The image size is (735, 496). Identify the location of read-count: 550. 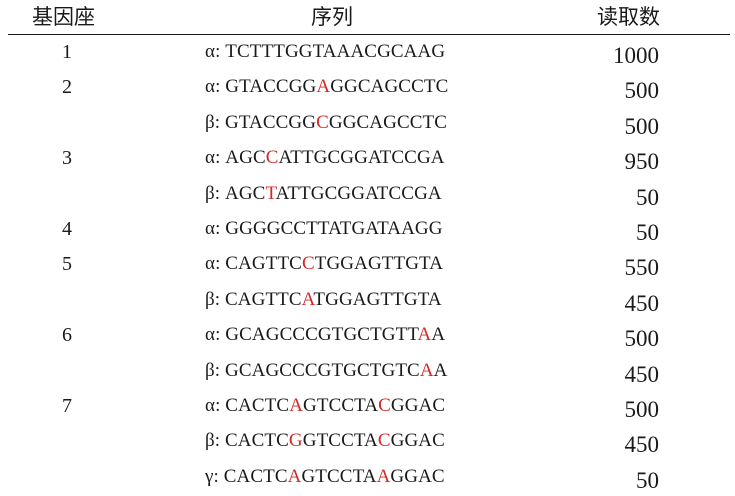
(642, 268).